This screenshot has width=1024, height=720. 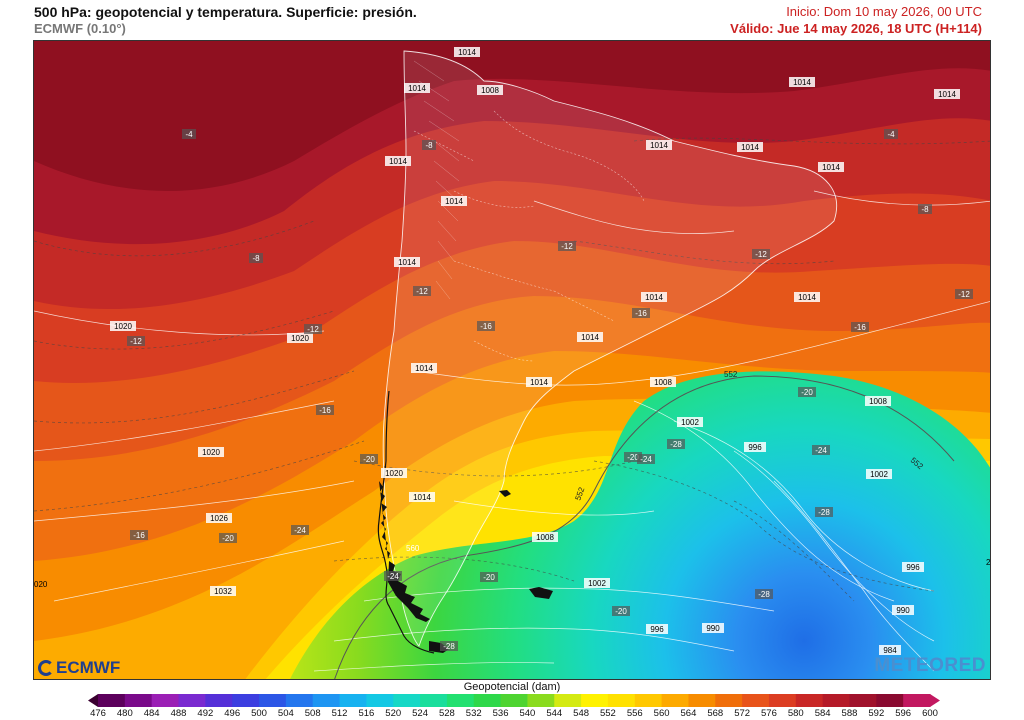 I want to click on temp-label: -20, so click(x=489, y=577).